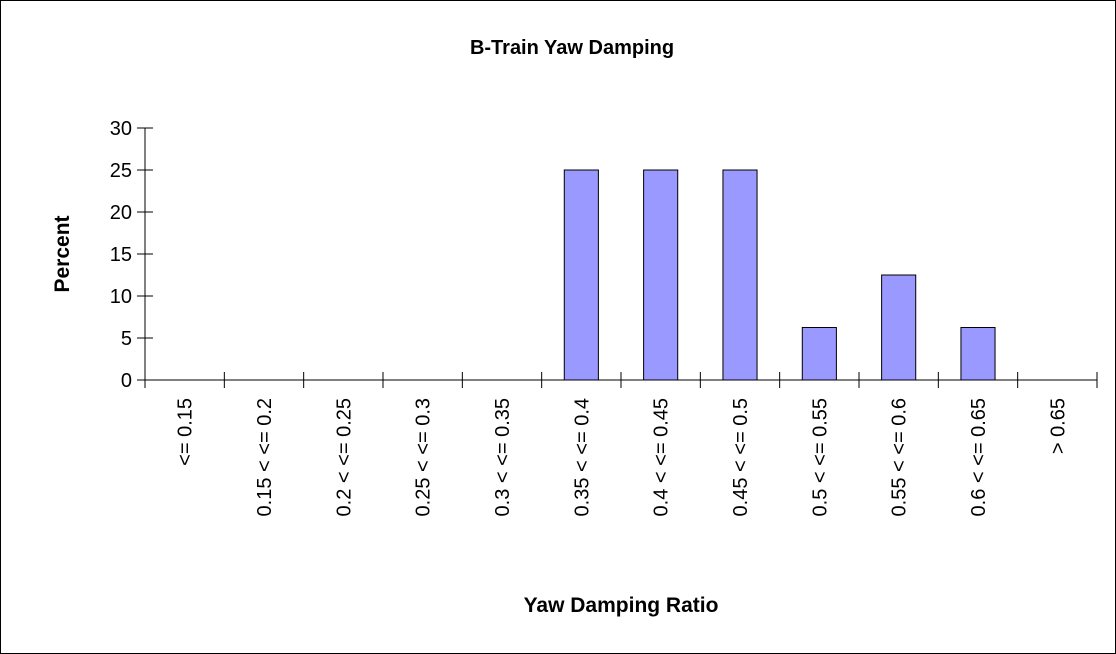  I want to click on x-tick-label: 0.2 < <= 0.25, so click(344, 457).